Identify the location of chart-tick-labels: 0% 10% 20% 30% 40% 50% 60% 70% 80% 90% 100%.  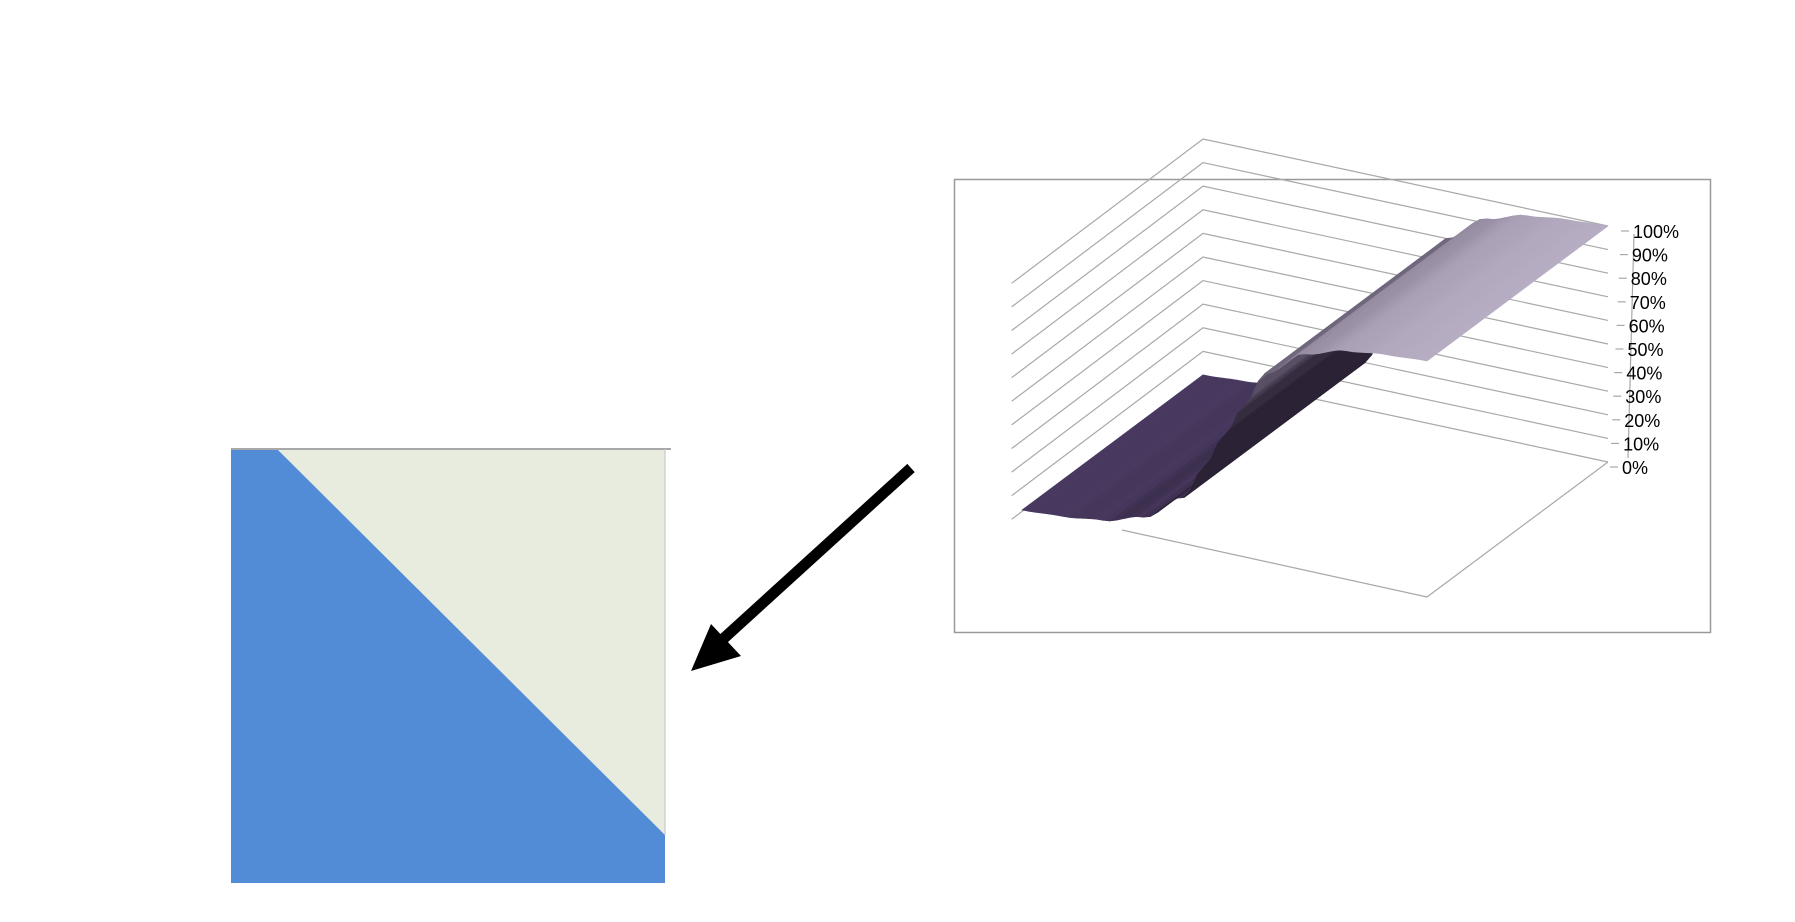
(1650, 350).